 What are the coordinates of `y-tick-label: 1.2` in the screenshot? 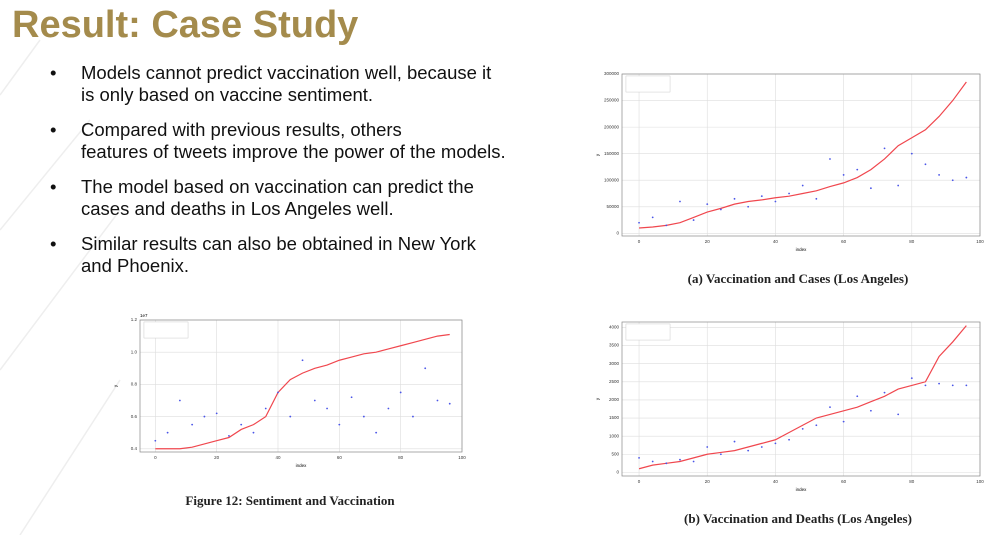 It's located at (134, 319).